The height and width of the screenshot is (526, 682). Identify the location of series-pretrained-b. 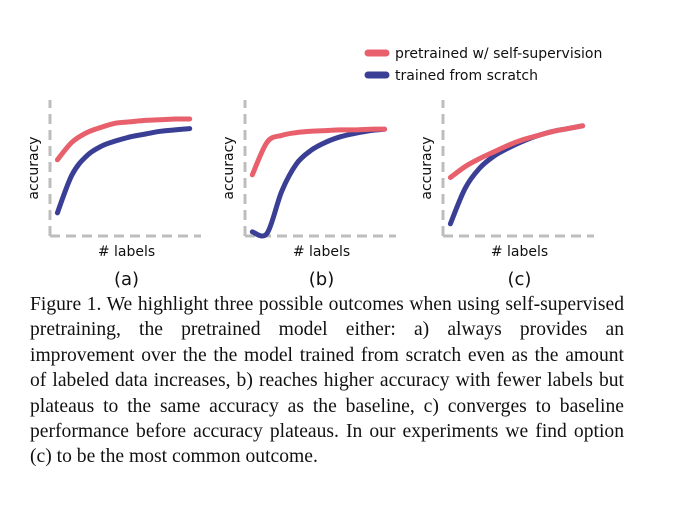
(318, 152).